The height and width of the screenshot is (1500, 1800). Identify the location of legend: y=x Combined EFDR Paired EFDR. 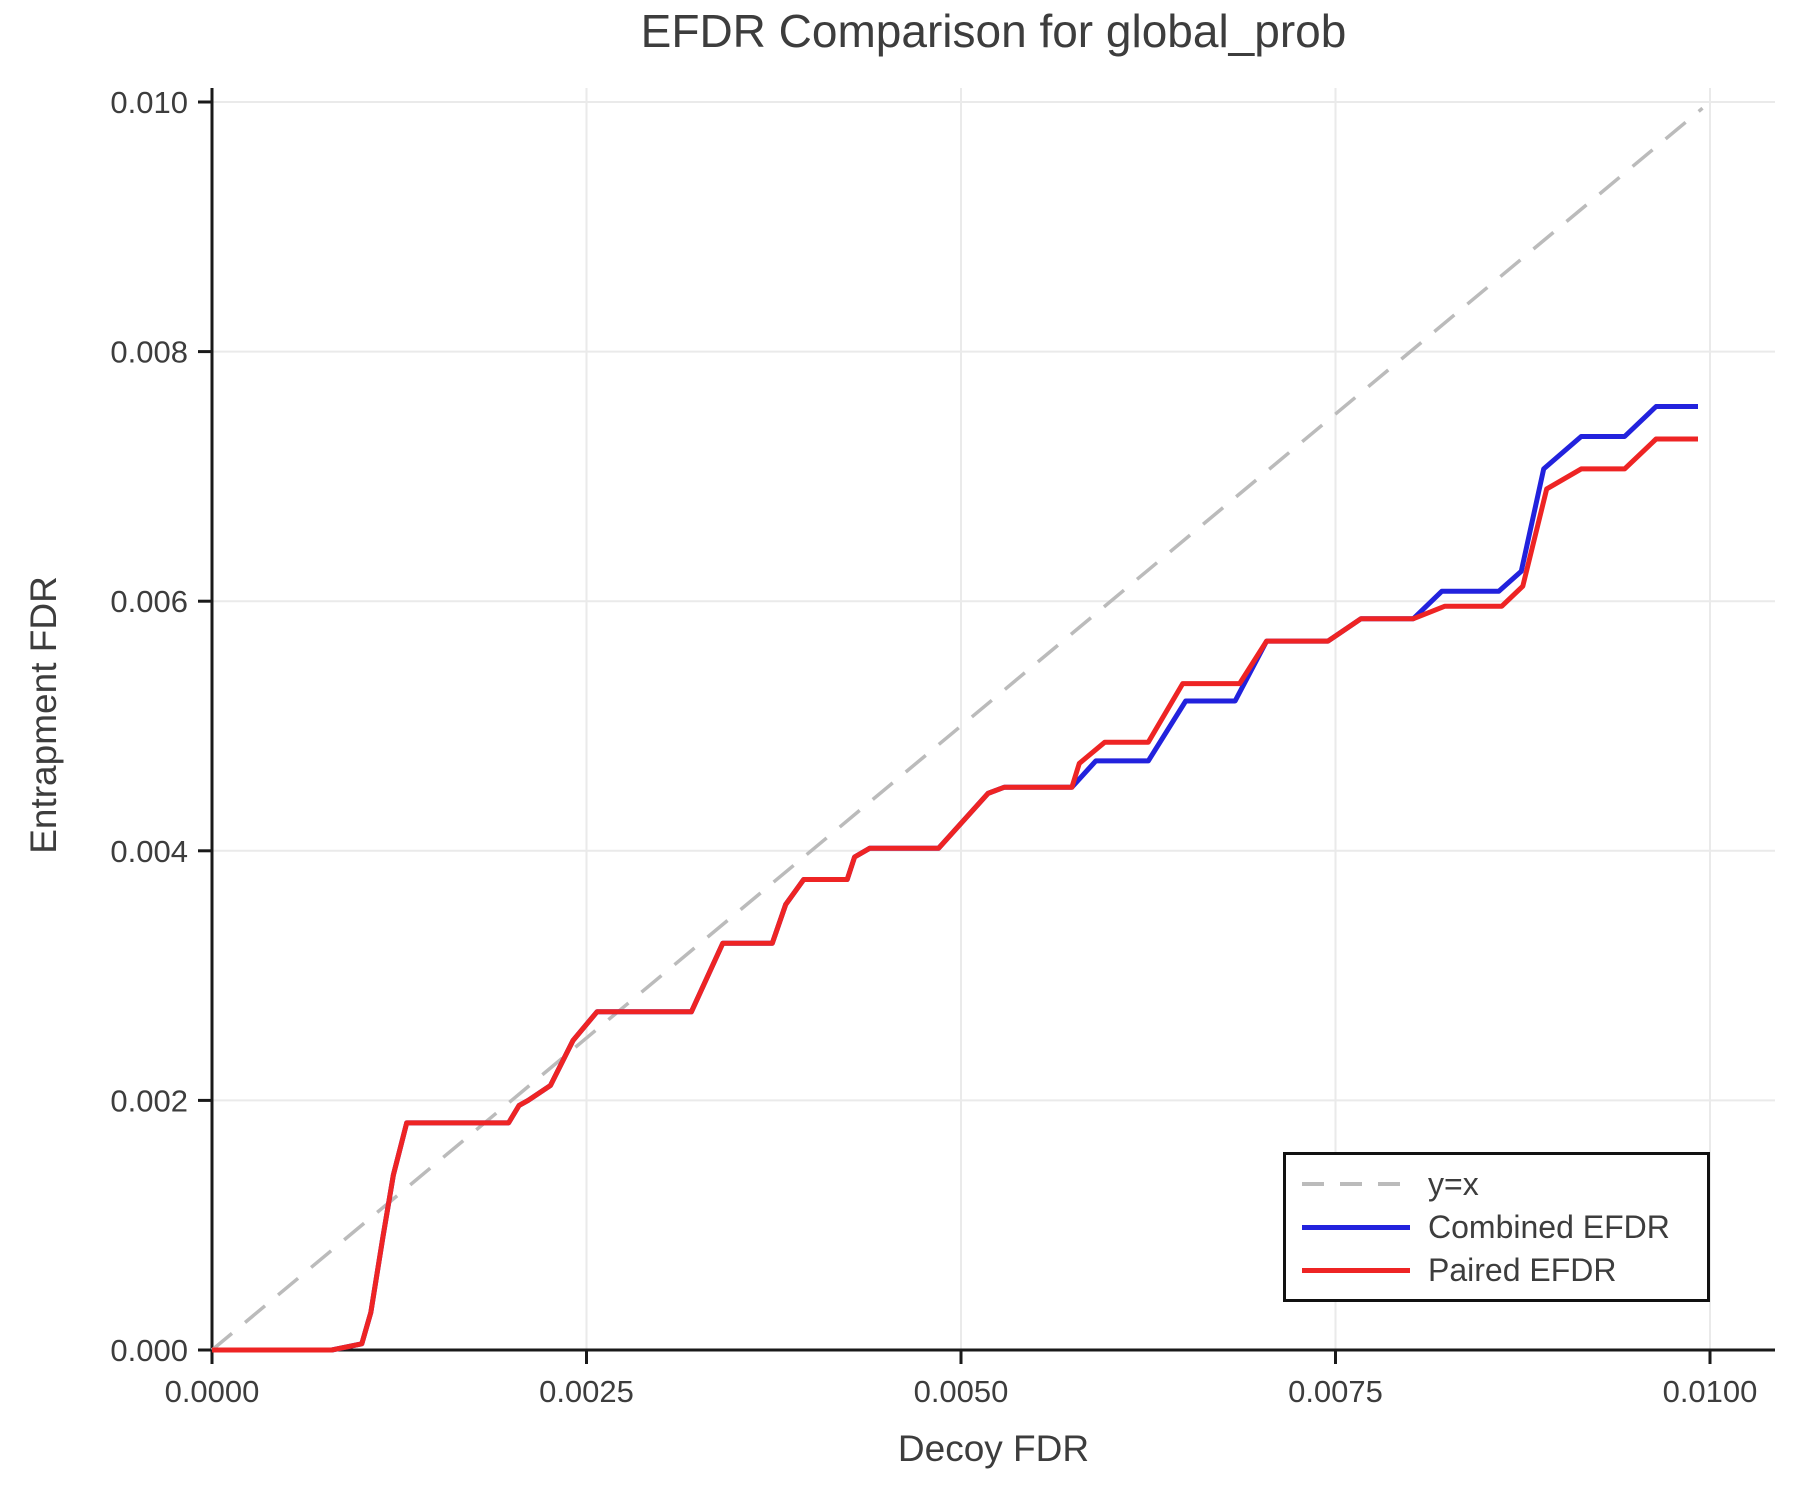
(1496, 1227).